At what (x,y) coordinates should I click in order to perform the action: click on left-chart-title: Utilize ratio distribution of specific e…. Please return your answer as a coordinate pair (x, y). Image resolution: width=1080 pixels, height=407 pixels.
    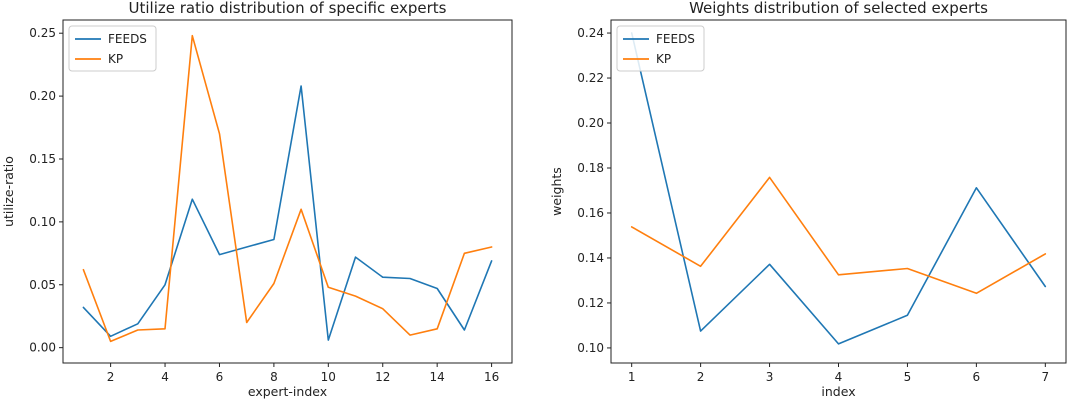
    Looking at the image, I should click on (288, 8).